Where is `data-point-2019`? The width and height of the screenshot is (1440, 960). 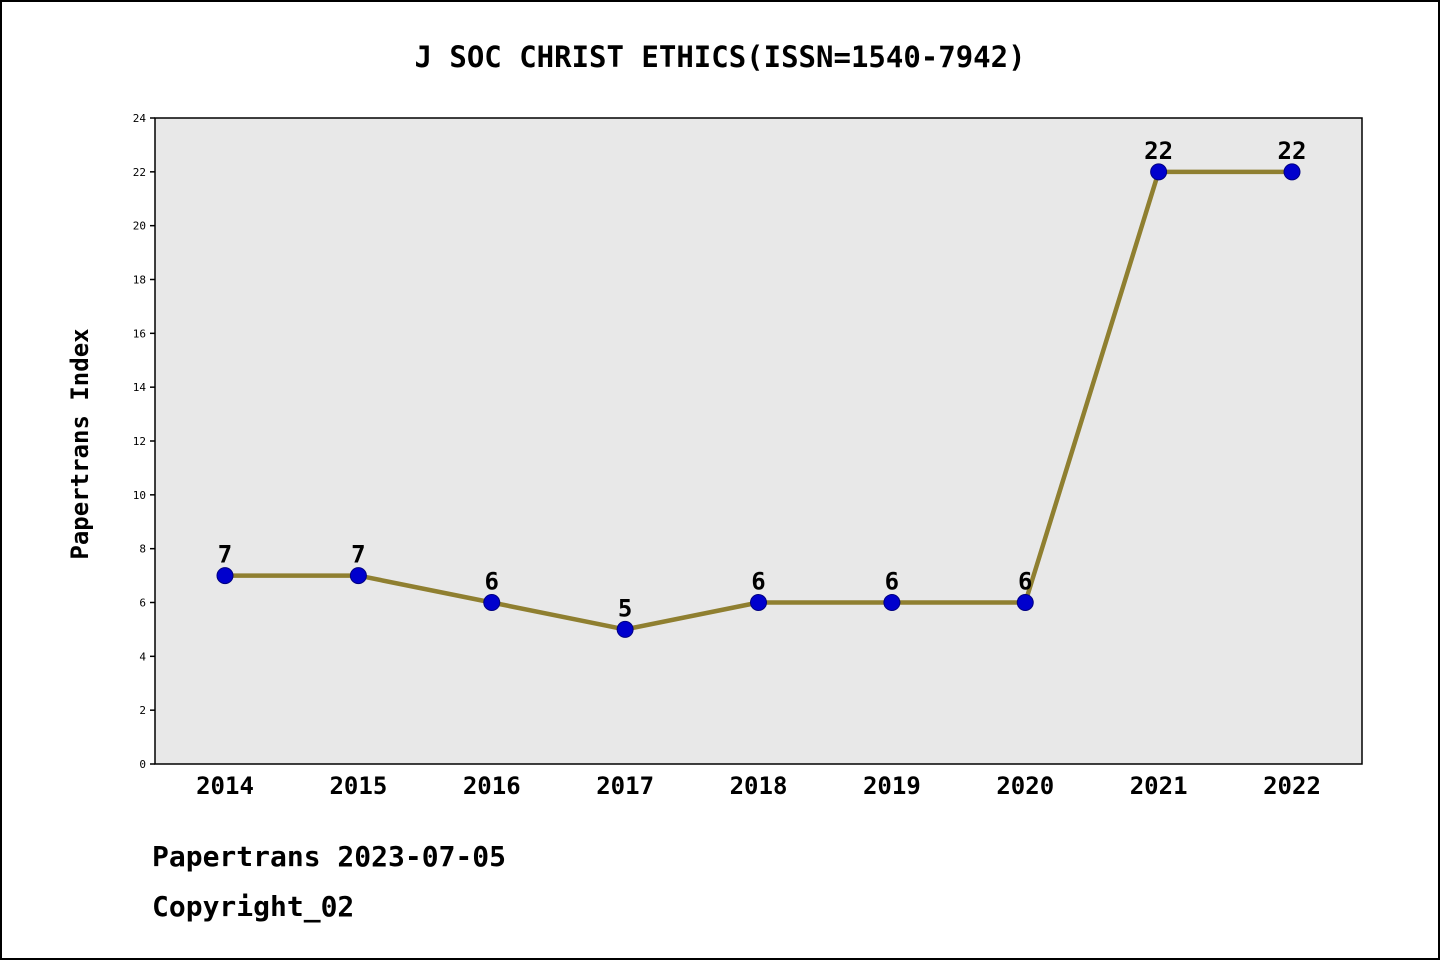 data-point-2019 is located at coordinates (892, 602).